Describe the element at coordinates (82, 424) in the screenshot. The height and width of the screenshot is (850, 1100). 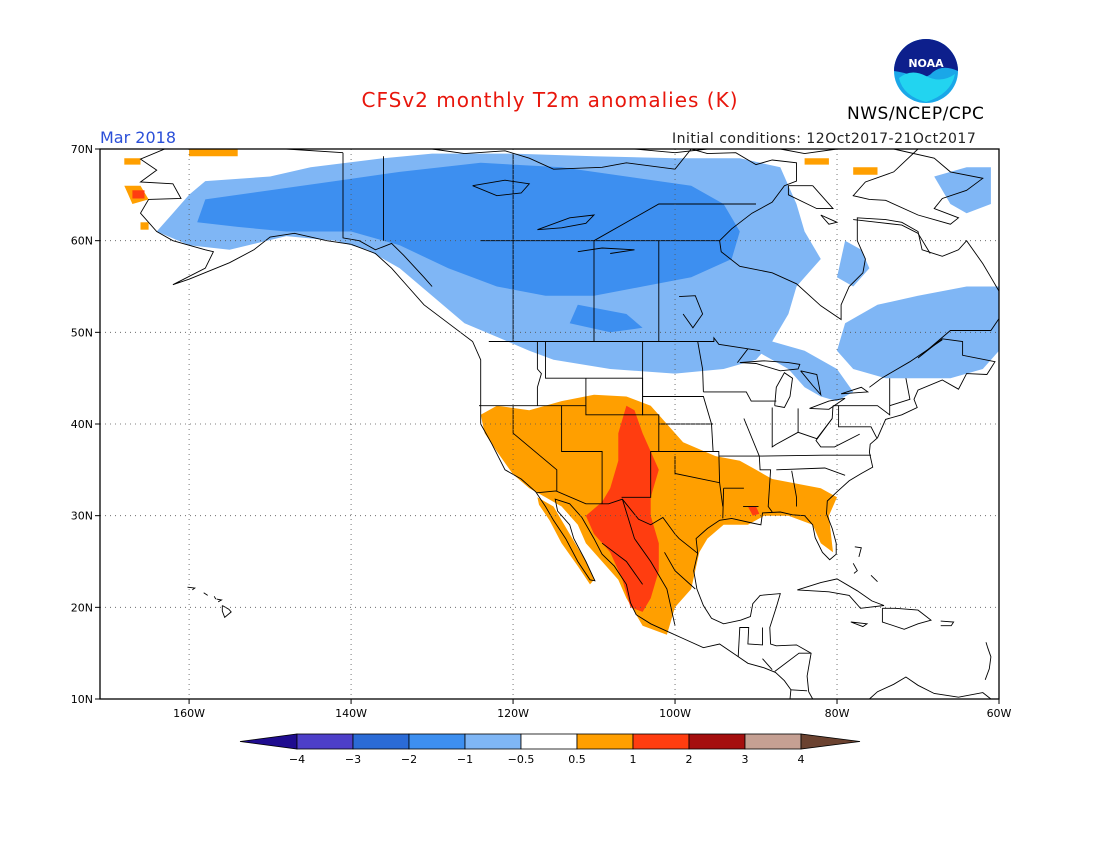
I see `lat-label: 40N` at that location.